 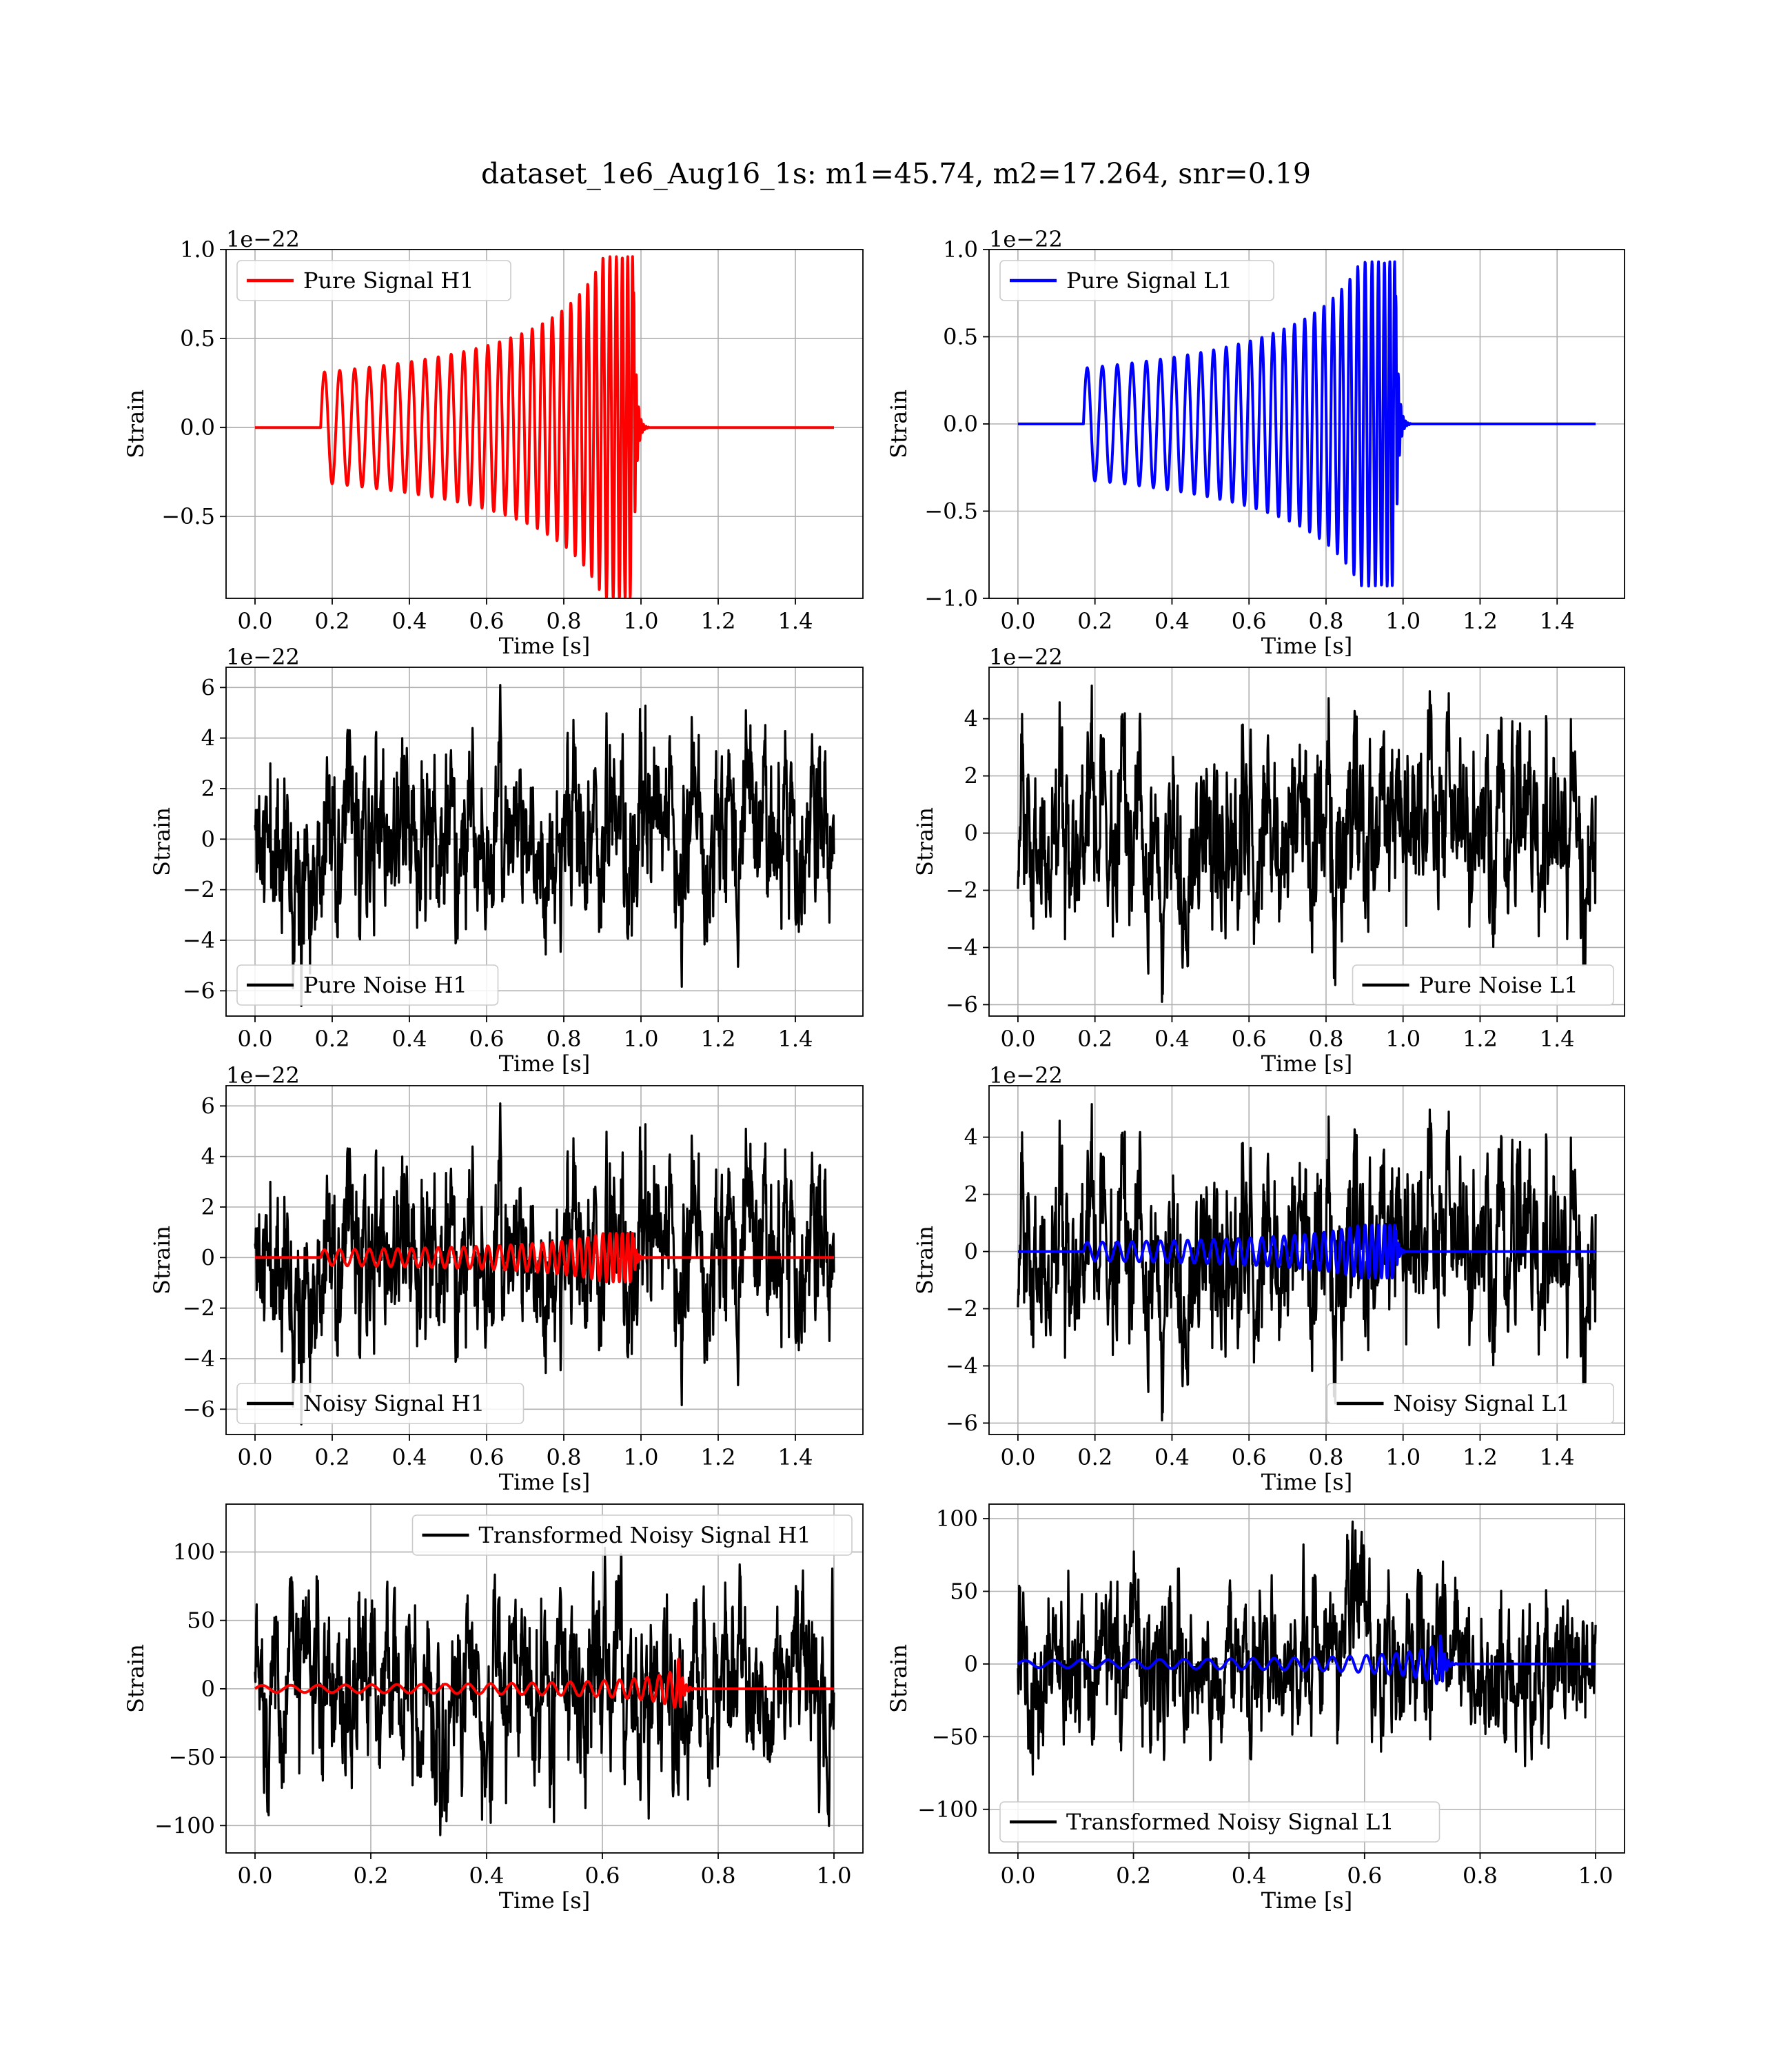 I want to click on y-tick-label: −50, so click(x=191, y=1757).